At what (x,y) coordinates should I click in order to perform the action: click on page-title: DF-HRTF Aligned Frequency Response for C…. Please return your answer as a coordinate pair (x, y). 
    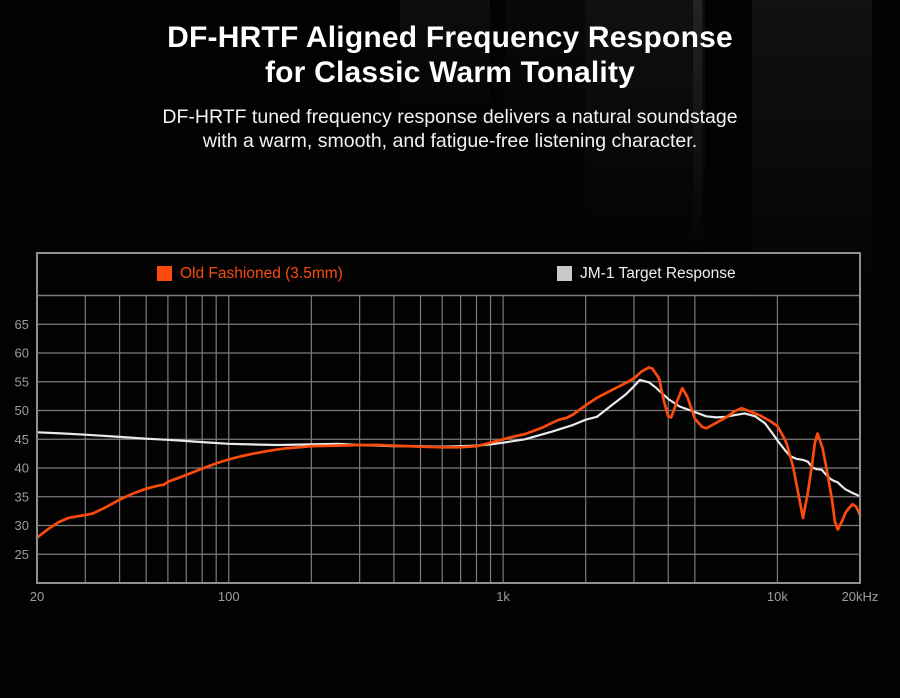
    Looking at the image, I should click on (450, 55).